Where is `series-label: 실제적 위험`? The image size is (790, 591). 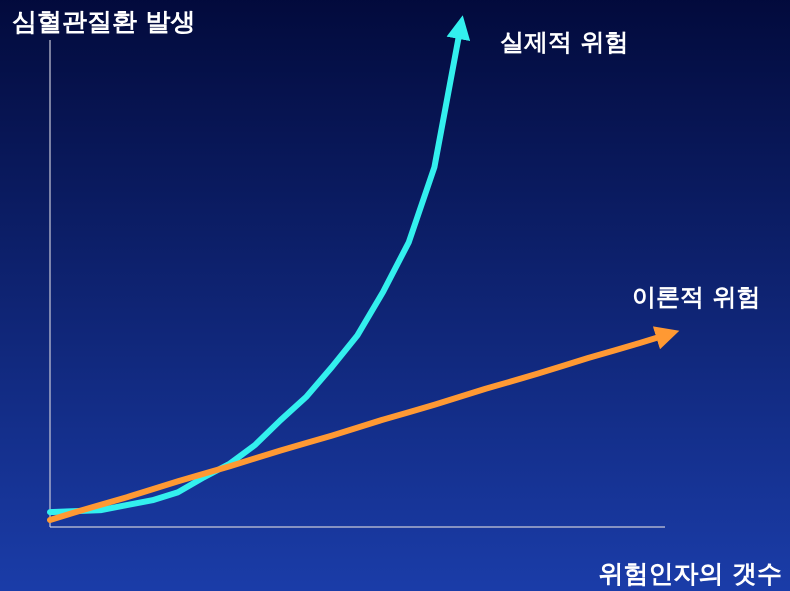
series-label: 실제적 위험 is located at coordinates (564, 42).